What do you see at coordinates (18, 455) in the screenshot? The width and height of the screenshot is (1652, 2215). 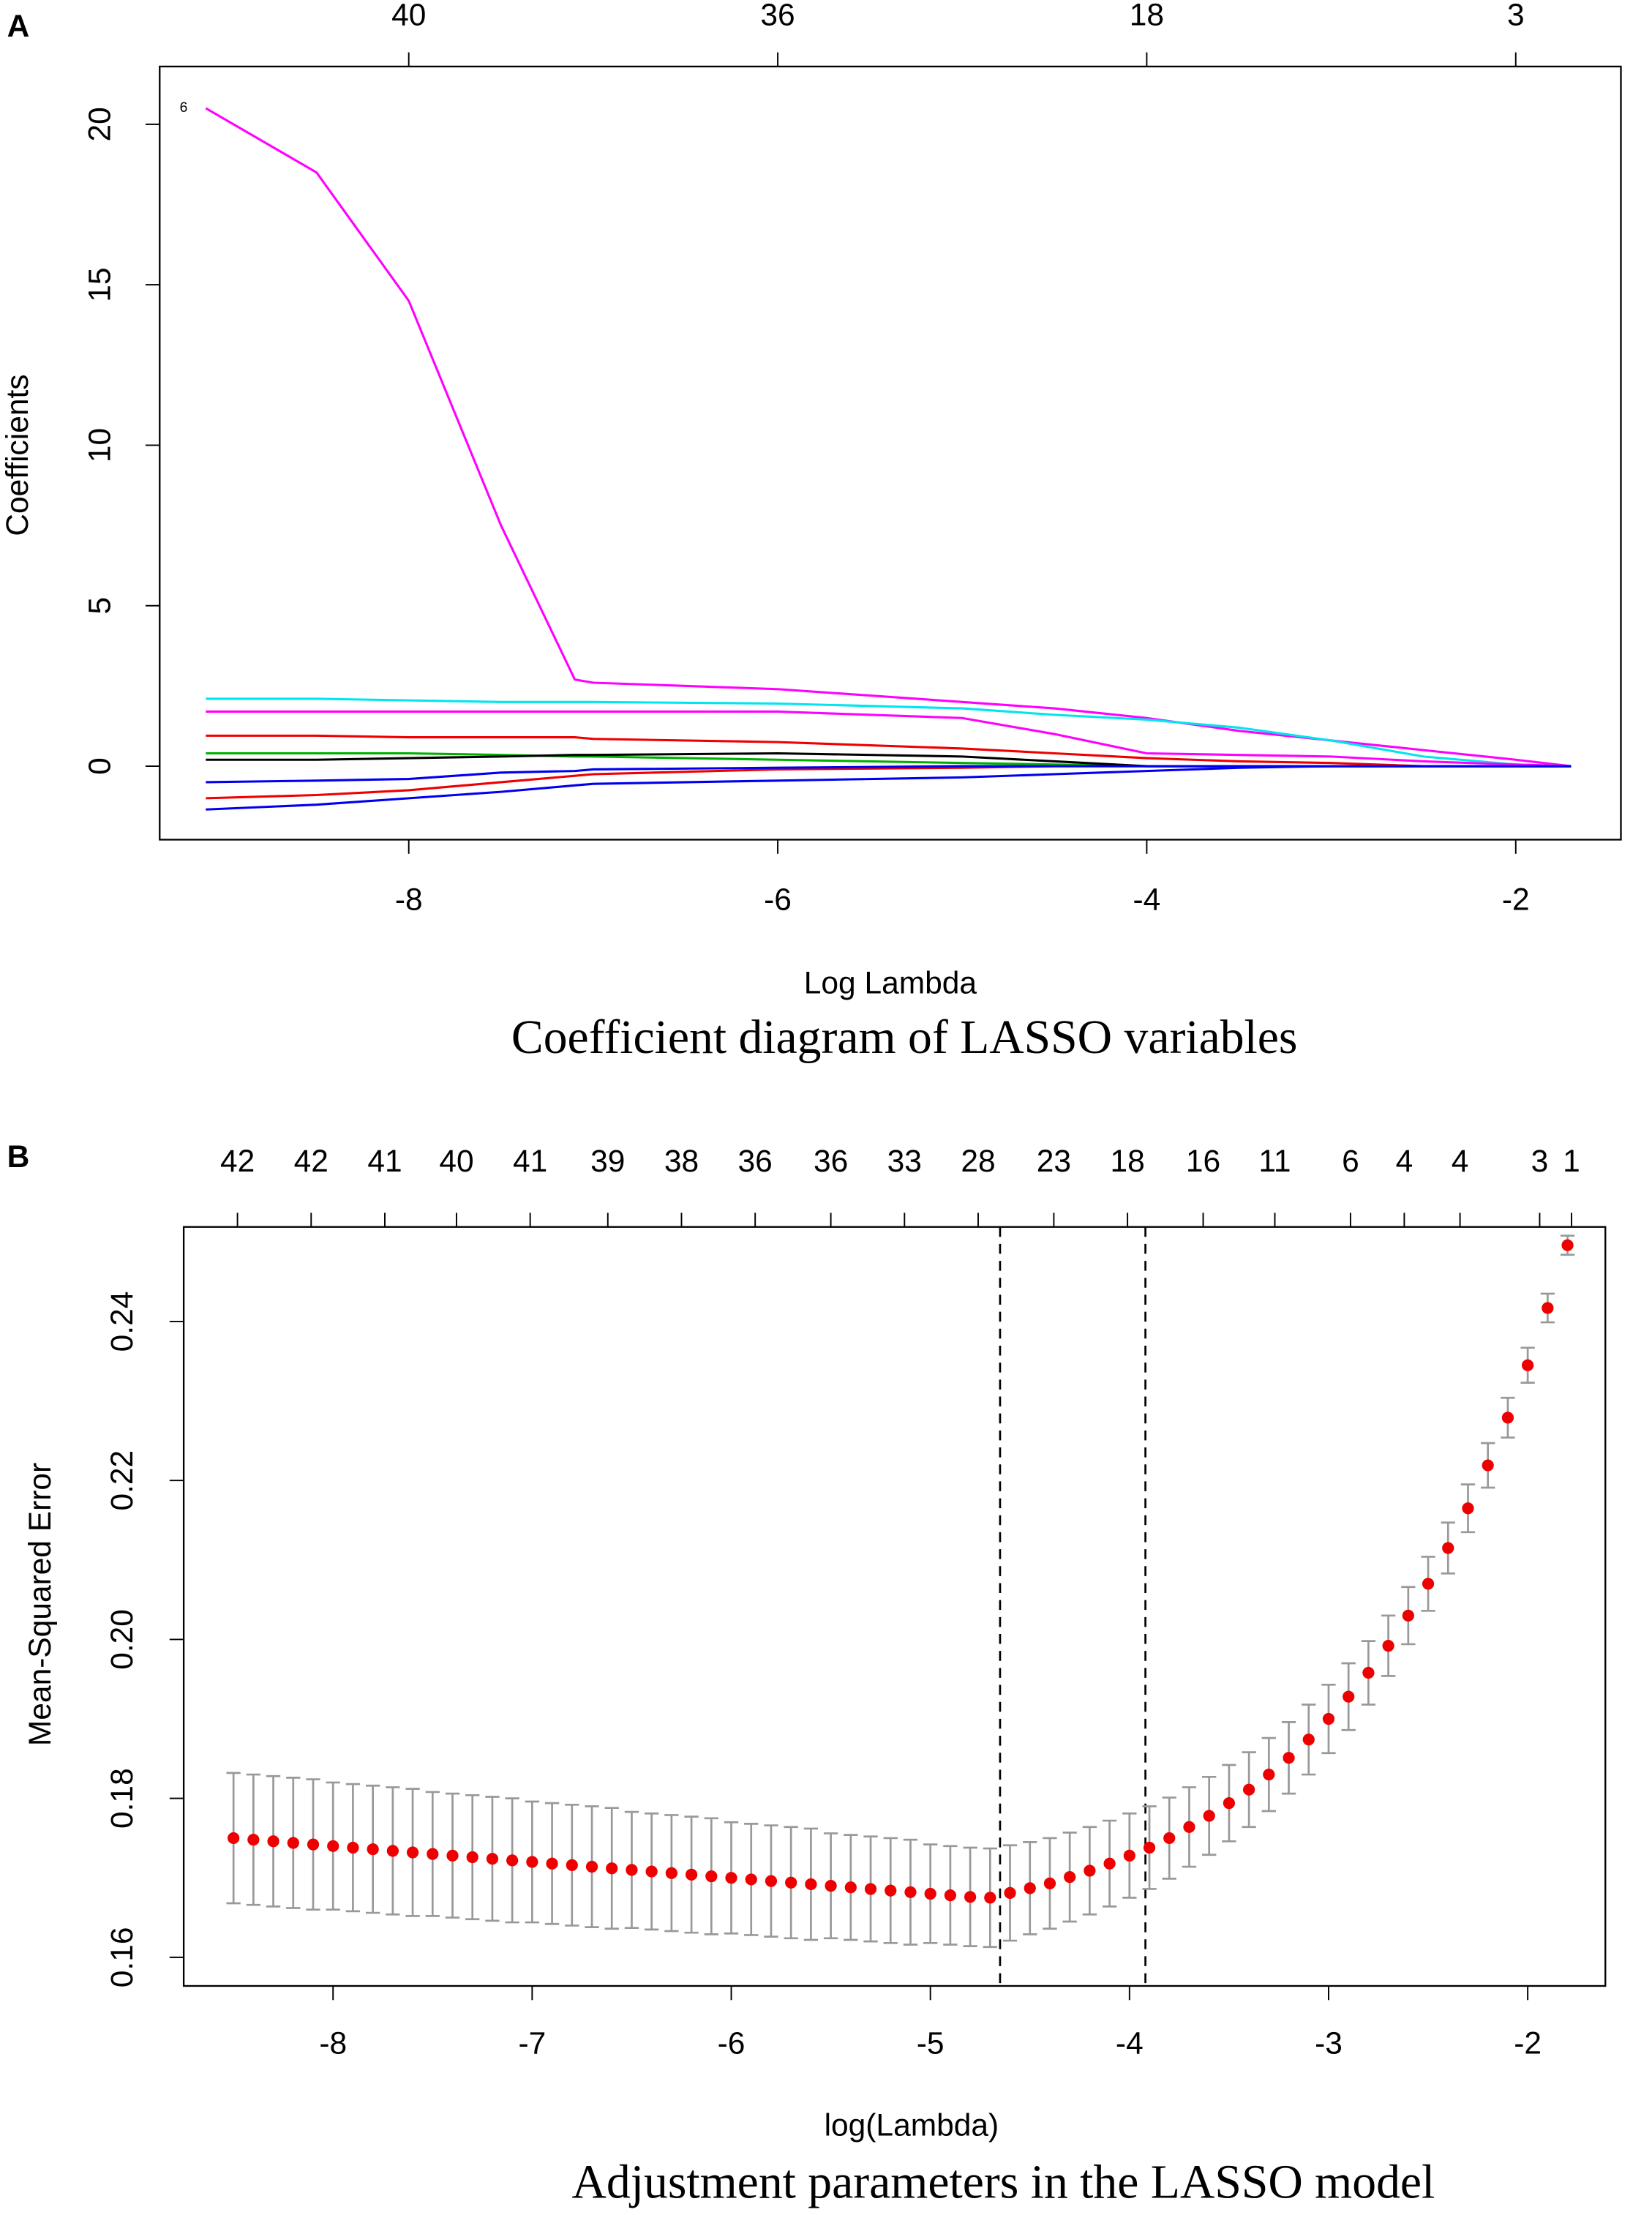 I see `y-axis-label: Coefficients` at bounding box center [18, 455].